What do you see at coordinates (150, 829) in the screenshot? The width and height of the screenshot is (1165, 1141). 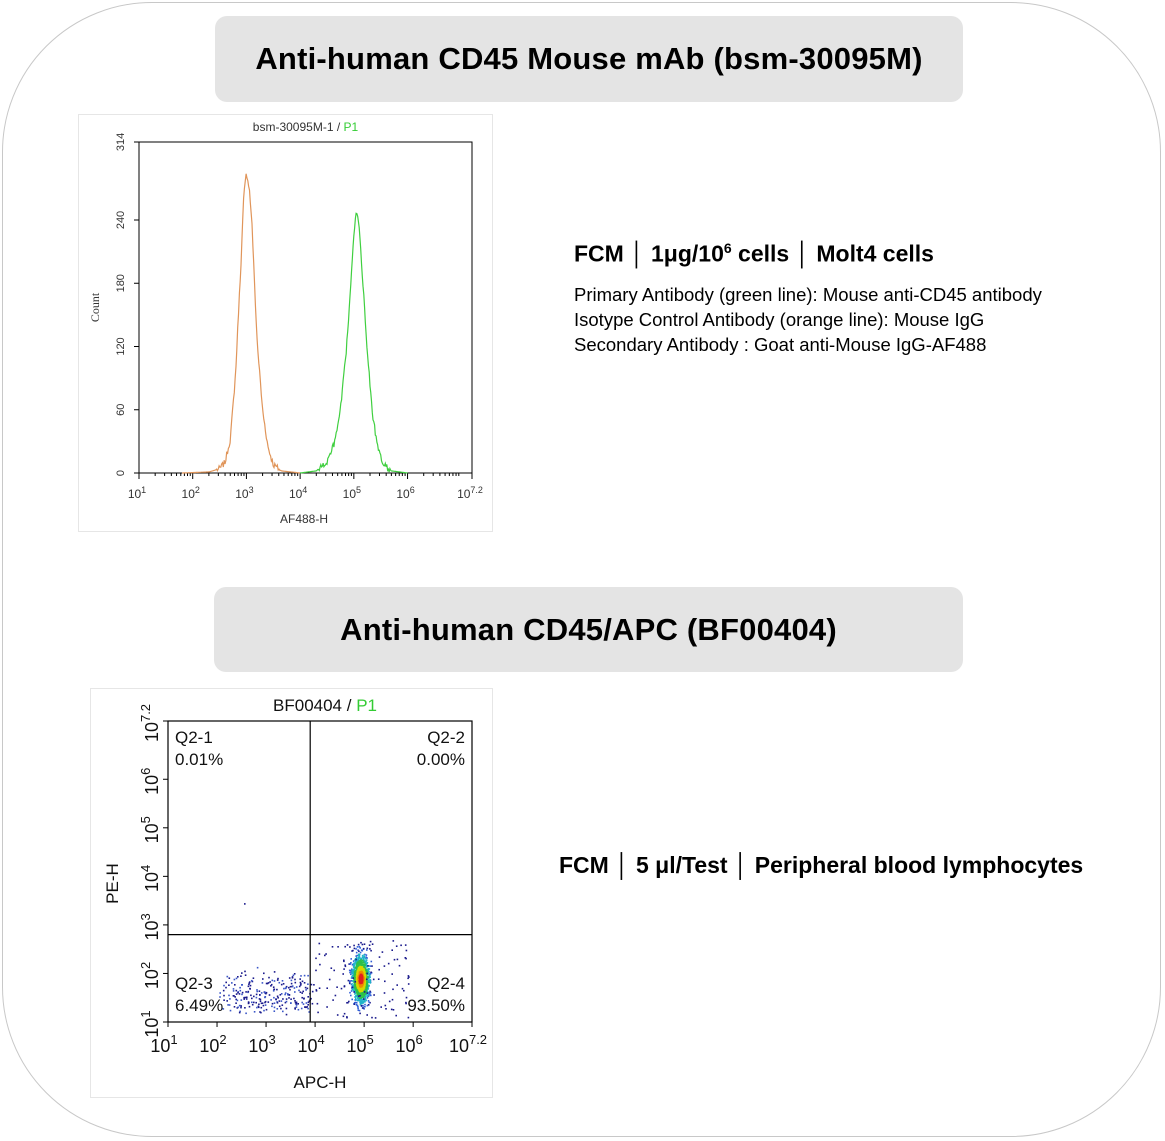 I see `y-tick-label: 105` at bounding box center [150, 829].